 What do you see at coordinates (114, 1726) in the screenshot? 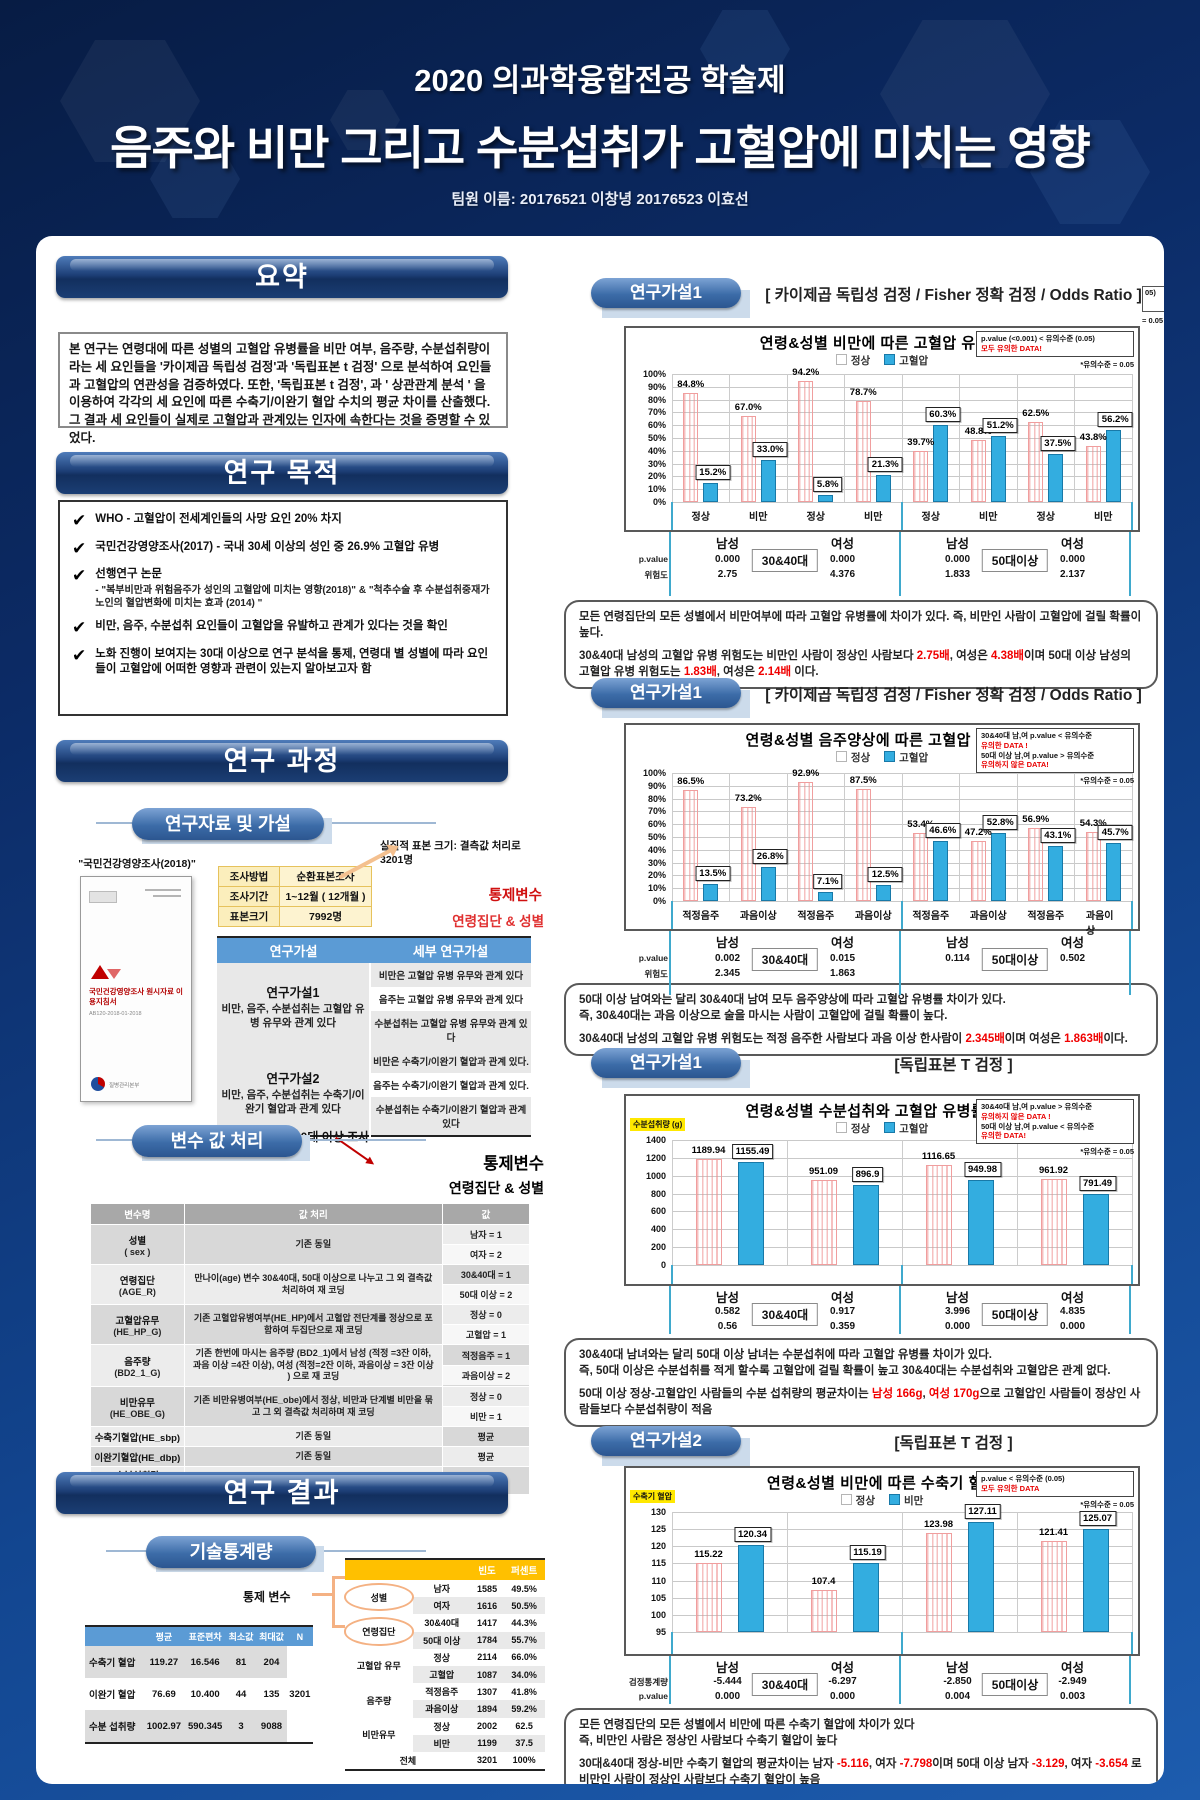
I see `st-lab: 수분 섭취량` at bounding box center [114, 1726].